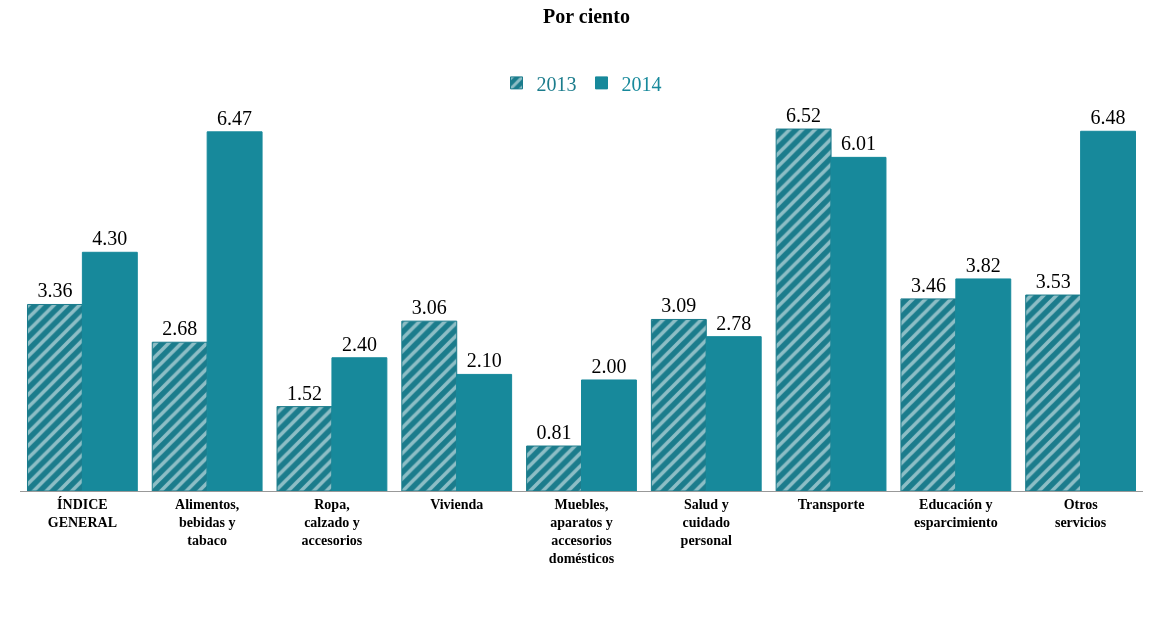 This screenshot has width=1173, height=621. I want to click on x-tick-label: Otros servicios, so click(1080, 513).